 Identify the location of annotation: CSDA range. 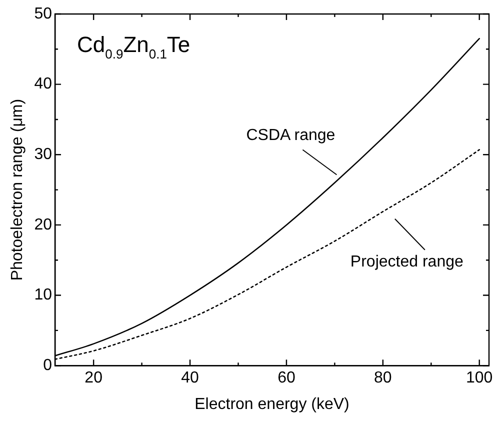
(291, 135).